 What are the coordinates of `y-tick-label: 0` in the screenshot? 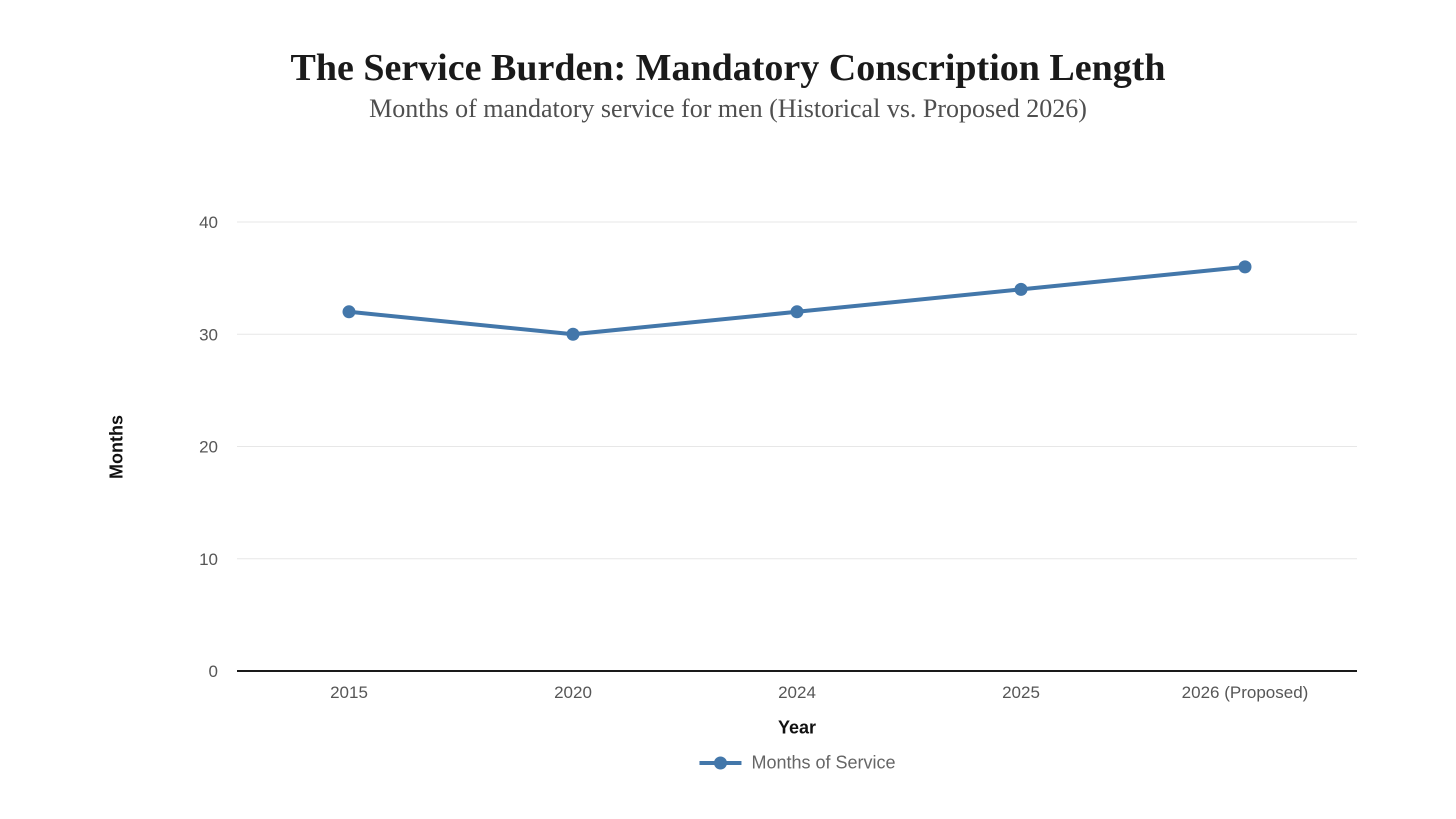 It's located at (213, 671).